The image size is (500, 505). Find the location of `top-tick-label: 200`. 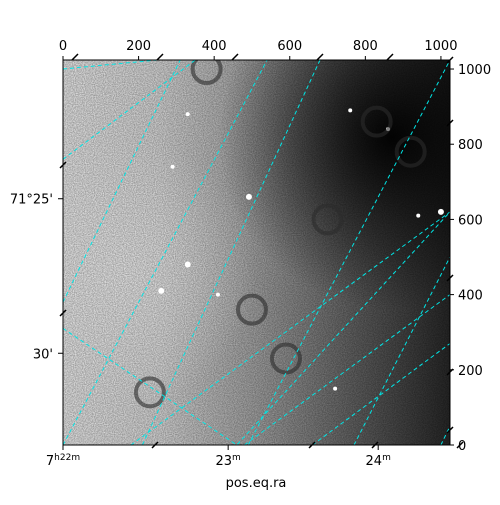

top-tick-label: 200 is located at coordinates (138, 46).